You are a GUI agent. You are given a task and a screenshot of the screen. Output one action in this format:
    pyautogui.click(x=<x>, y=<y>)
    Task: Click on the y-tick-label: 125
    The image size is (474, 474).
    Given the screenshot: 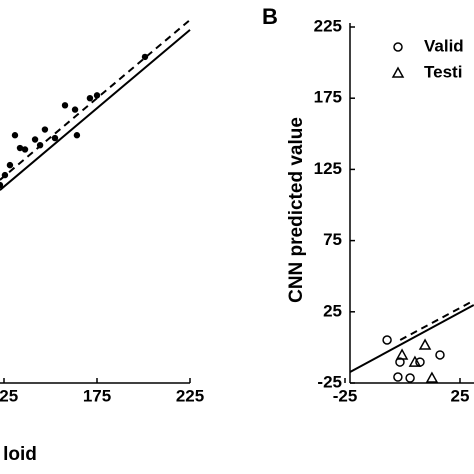 What is the action you would take?
    pyautogui.click(x=328, y=168)
    